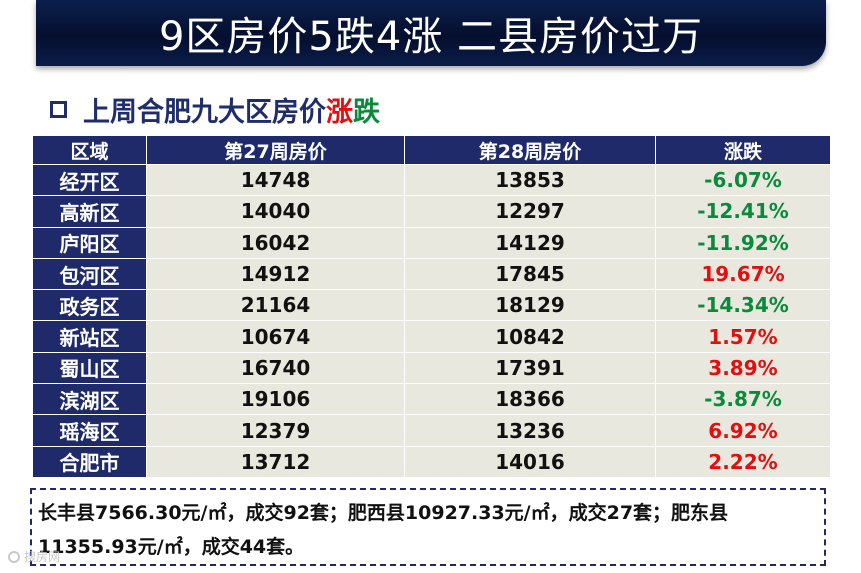 The height and width of the screenshot is (573, 861). What do you see at coordinates (89, 368) in the screenshot?
I see `region-cell: 蜀山区` at bounding box center [89, 368].